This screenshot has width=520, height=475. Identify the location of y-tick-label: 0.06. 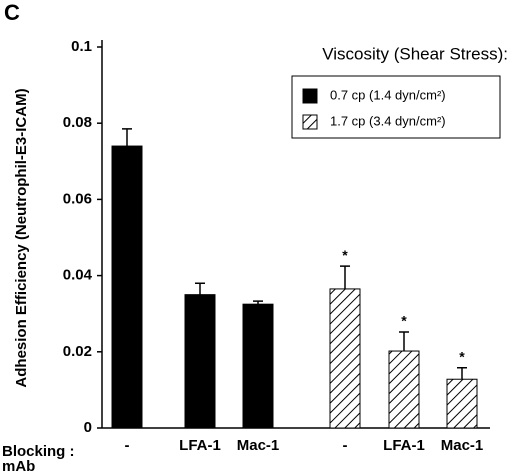
(77, 198).